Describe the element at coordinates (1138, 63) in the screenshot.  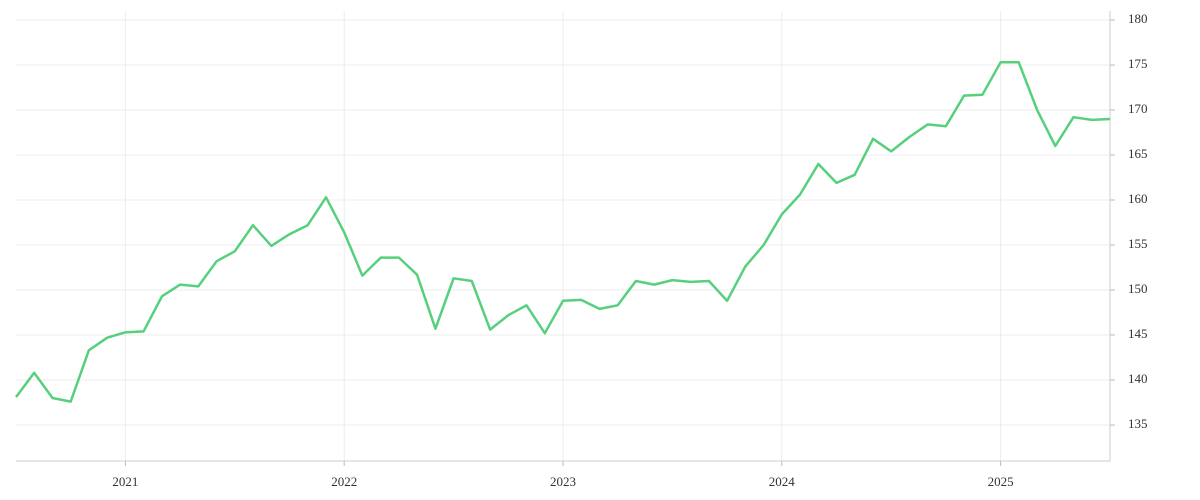
I see `y-tick-label: 175` at that location.